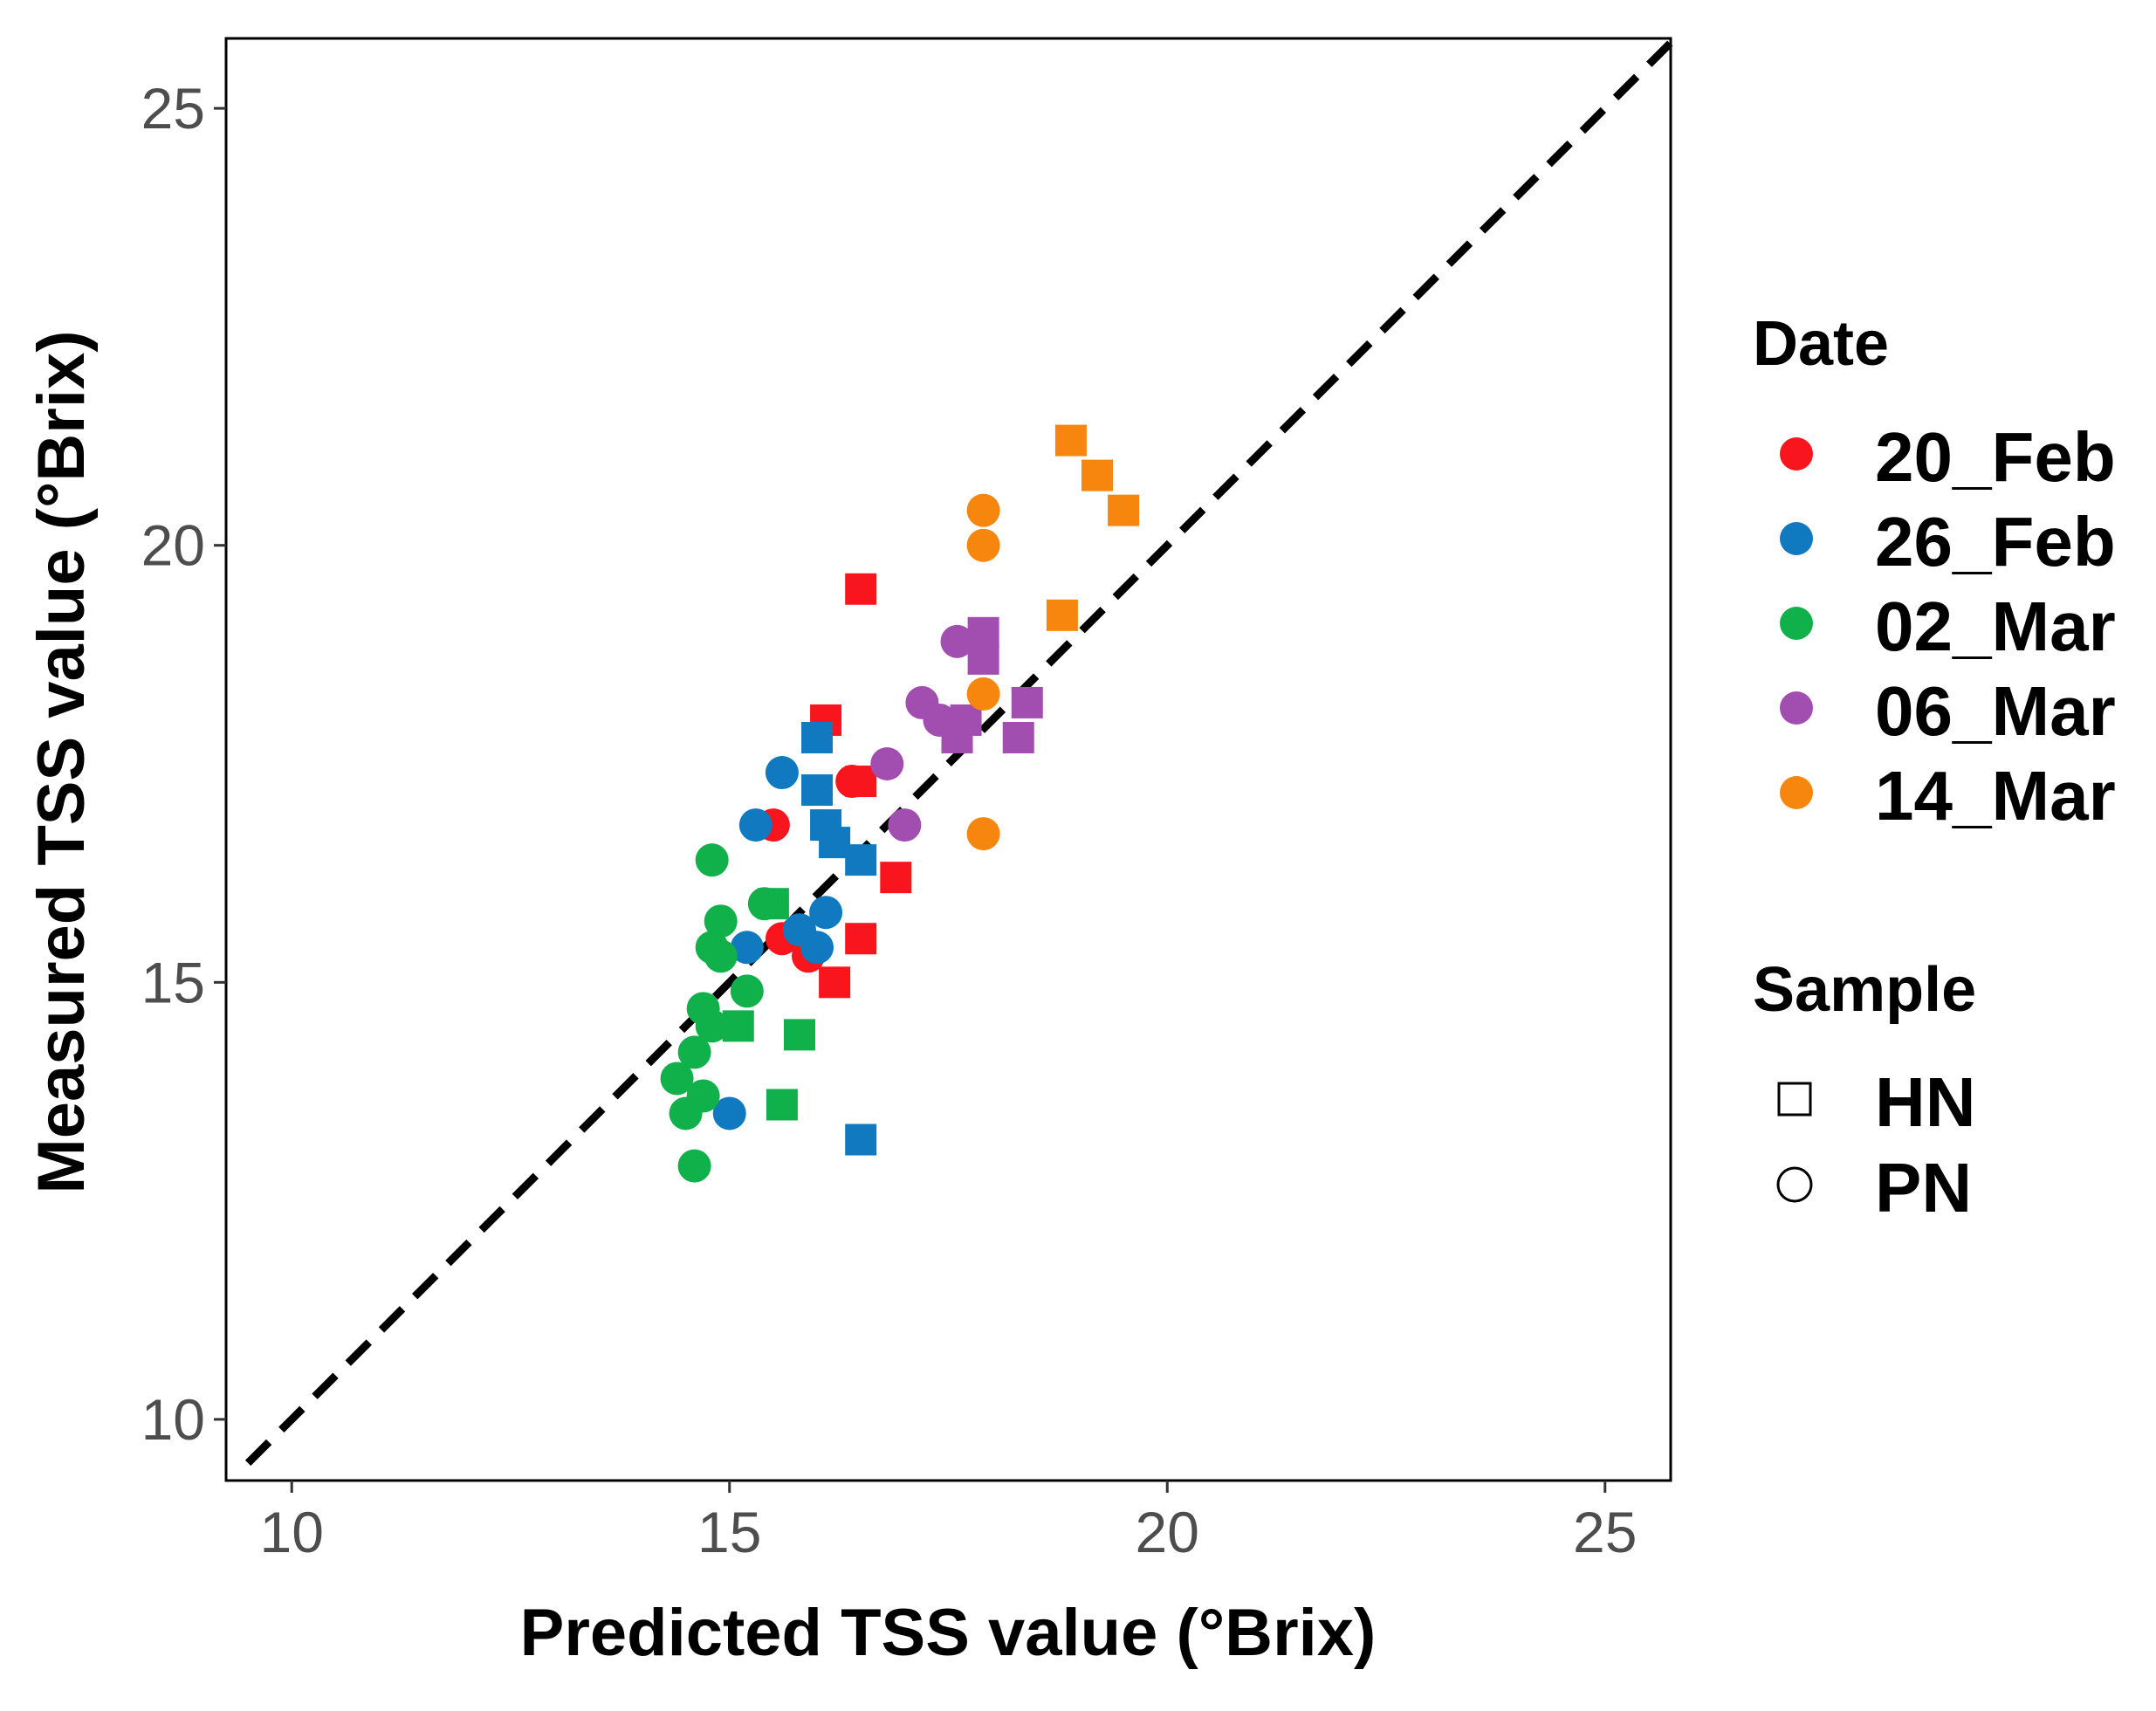 The width and height of the screenshot is (2156, 1711). I want to click on legend-date-label: 26_Feb, so click(1995, 542).